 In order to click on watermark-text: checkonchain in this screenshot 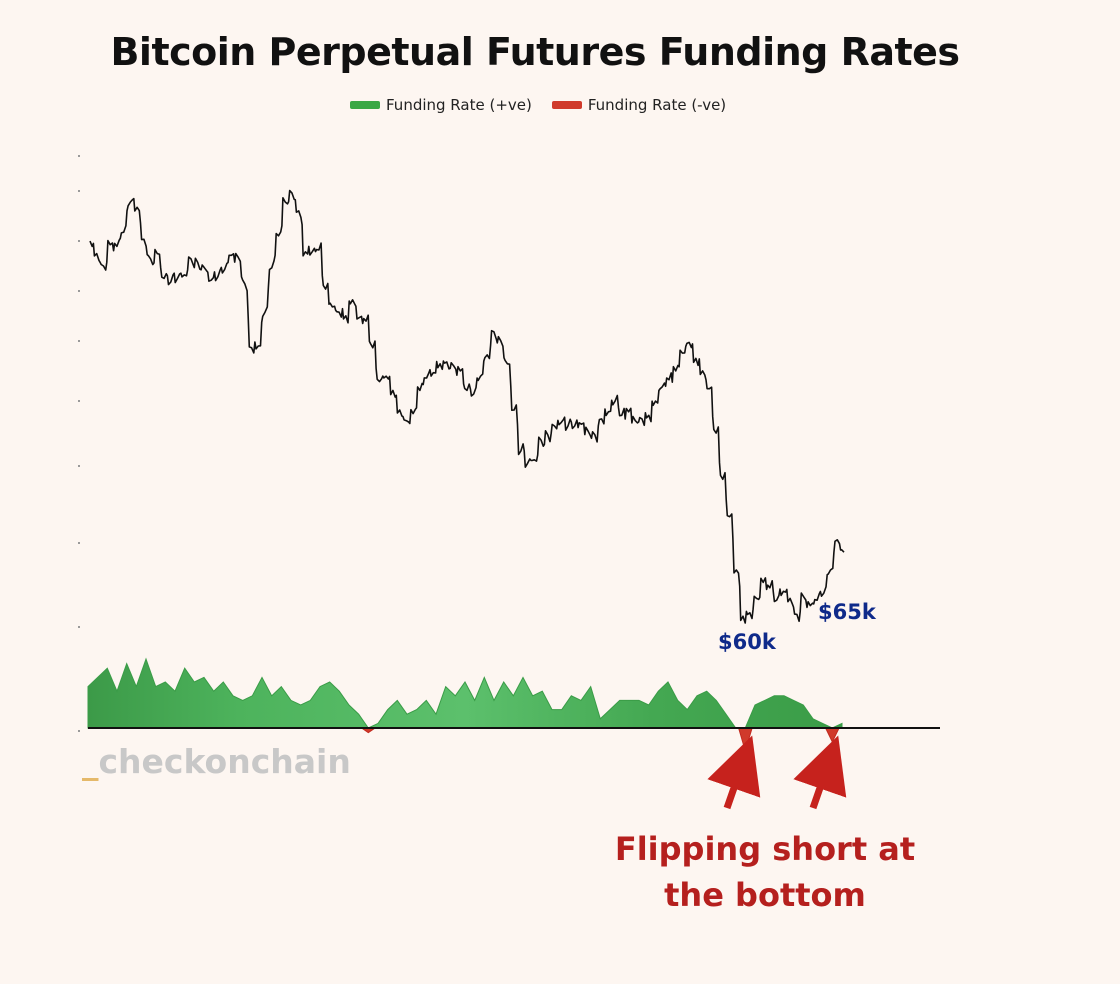, I will do `click(224, 761)`.